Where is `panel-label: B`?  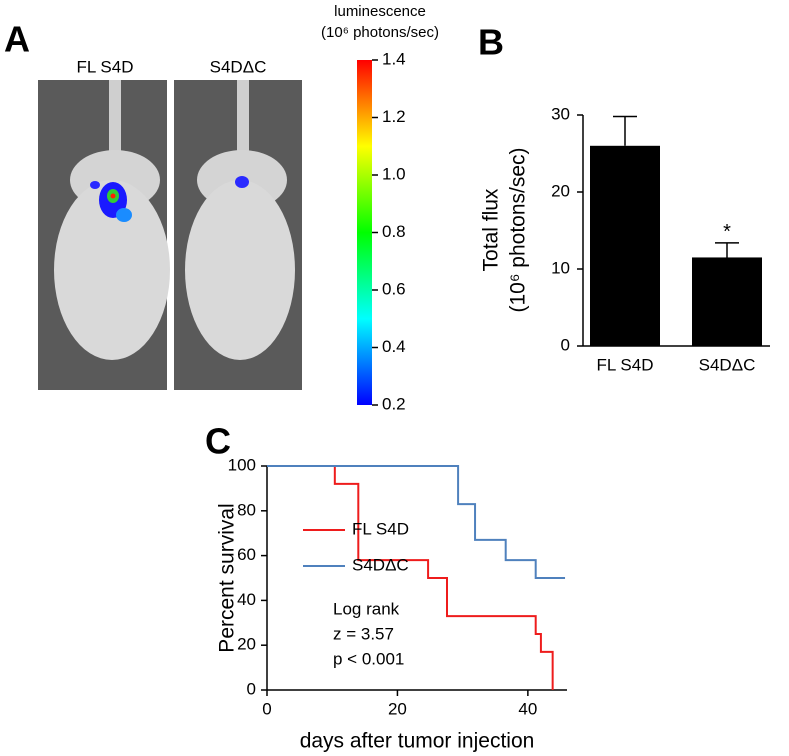 panel-label: B is located at coordinates (491, 42).